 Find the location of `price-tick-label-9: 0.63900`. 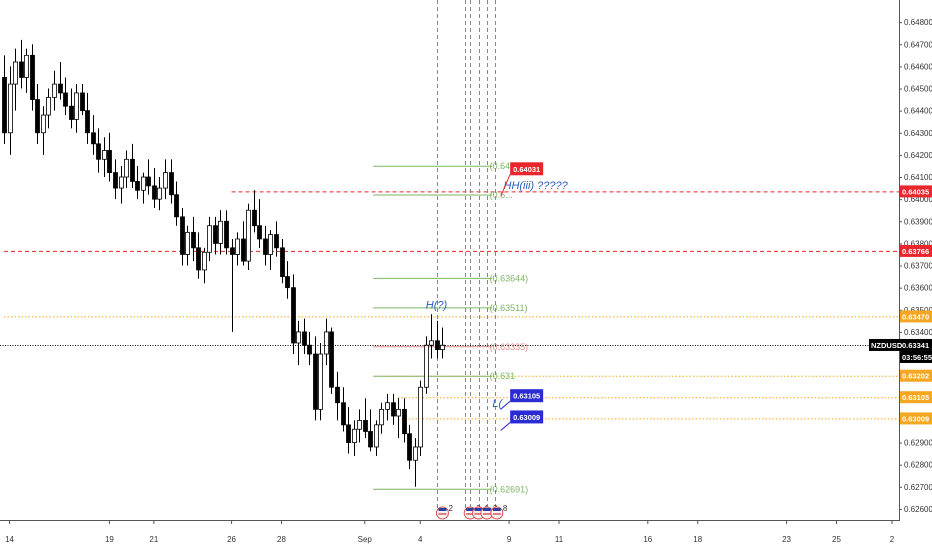

price-tick-label-9: 0.63900 is located at coordinates (918, 221).